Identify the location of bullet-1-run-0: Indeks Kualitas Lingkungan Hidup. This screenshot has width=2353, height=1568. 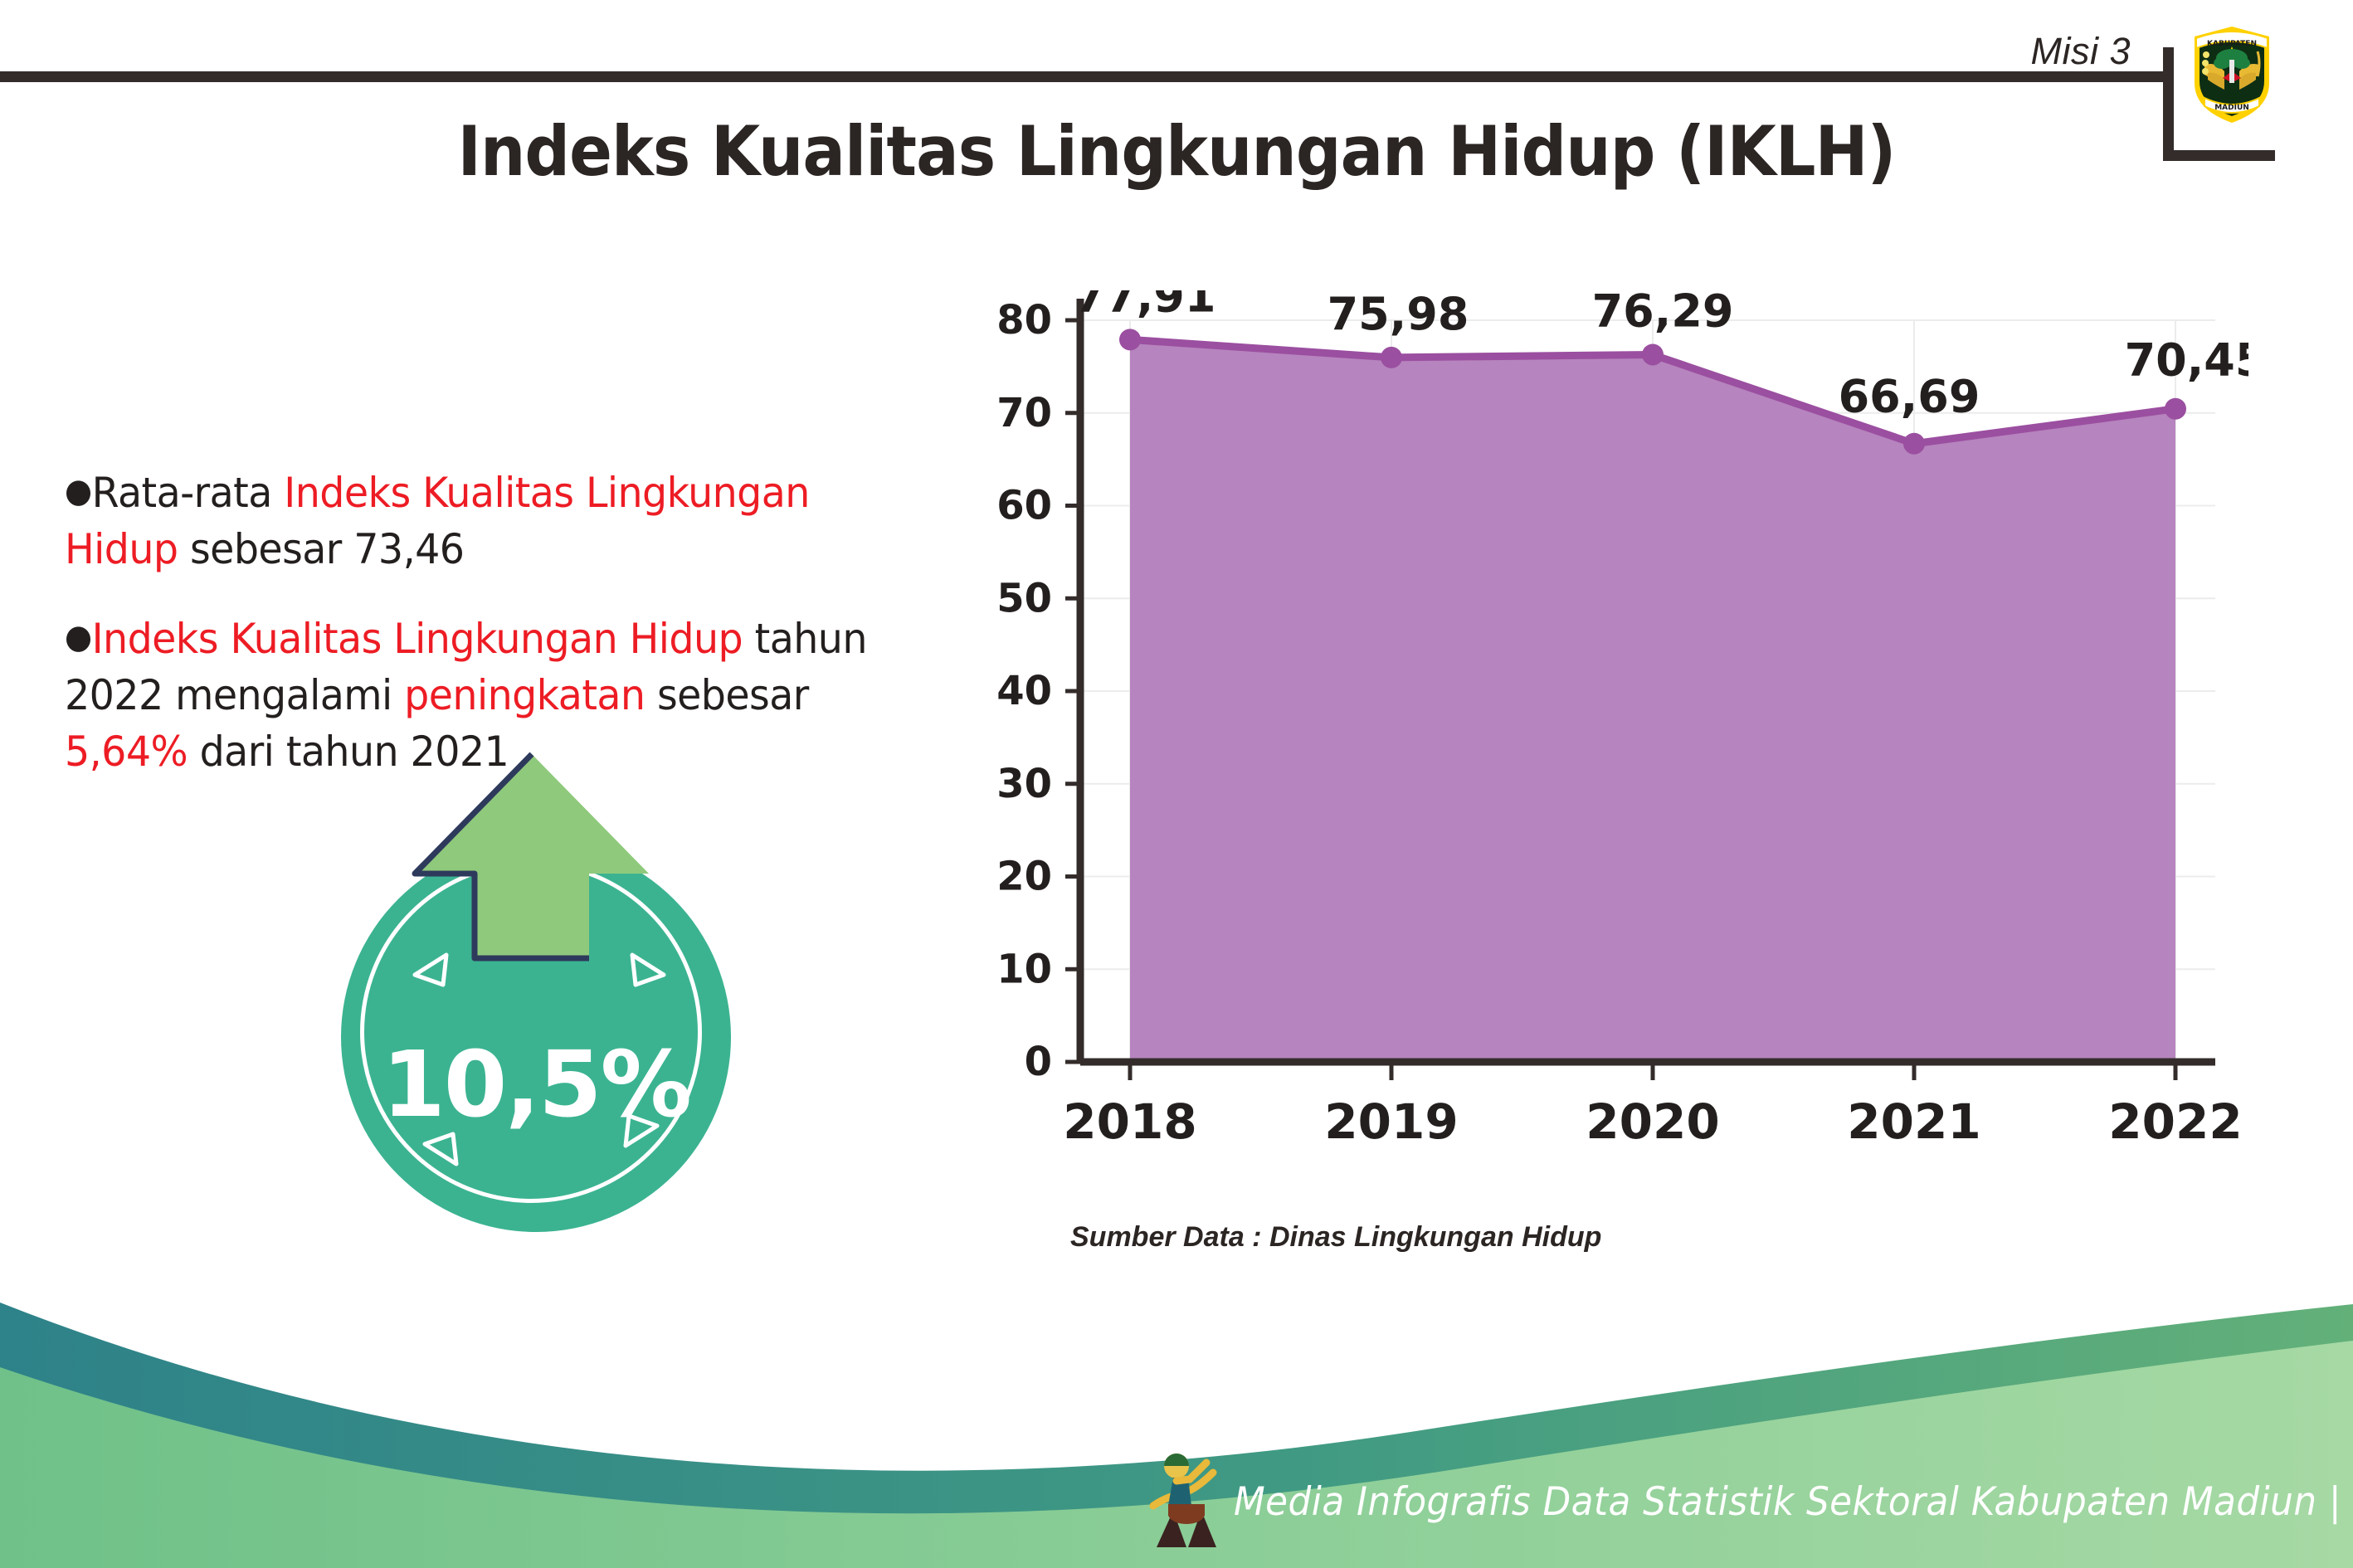
(417, 639).